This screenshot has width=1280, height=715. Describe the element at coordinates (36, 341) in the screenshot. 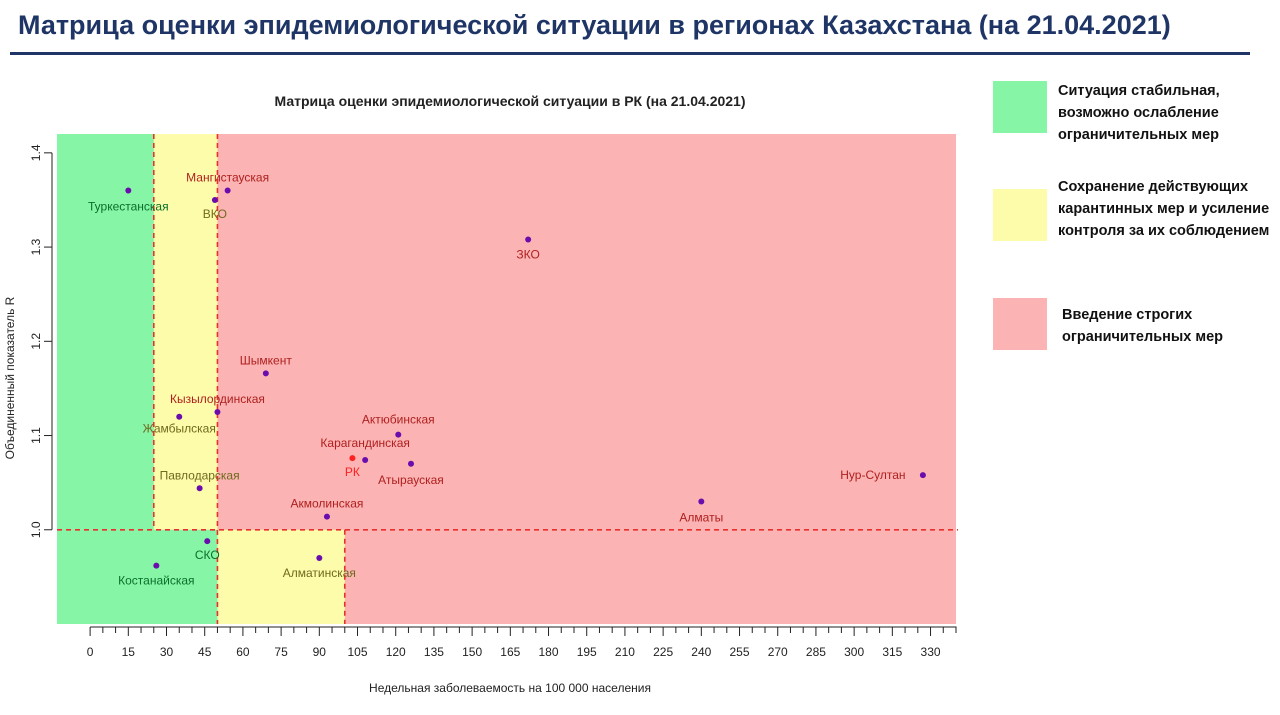

I see `y-tick-label: 1.2` at that location.